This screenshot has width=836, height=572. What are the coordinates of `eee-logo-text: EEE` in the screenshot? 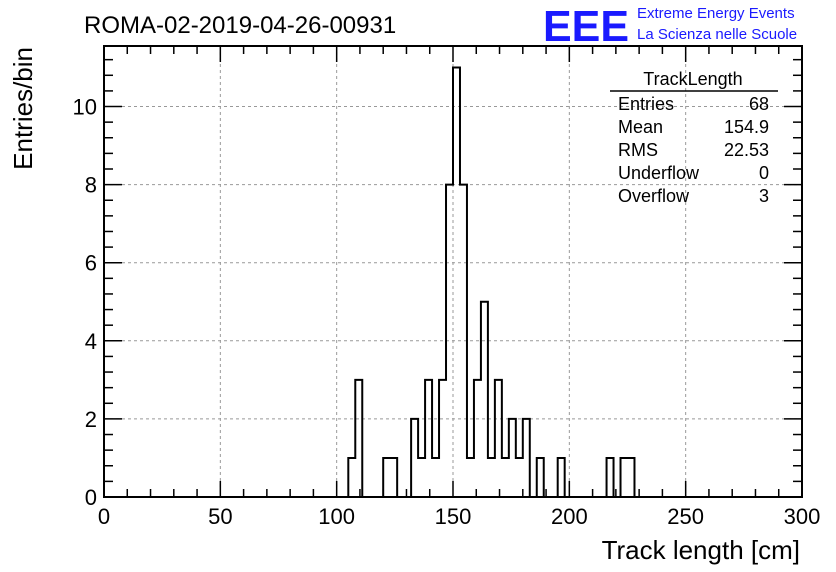 It's located at (586, 26).